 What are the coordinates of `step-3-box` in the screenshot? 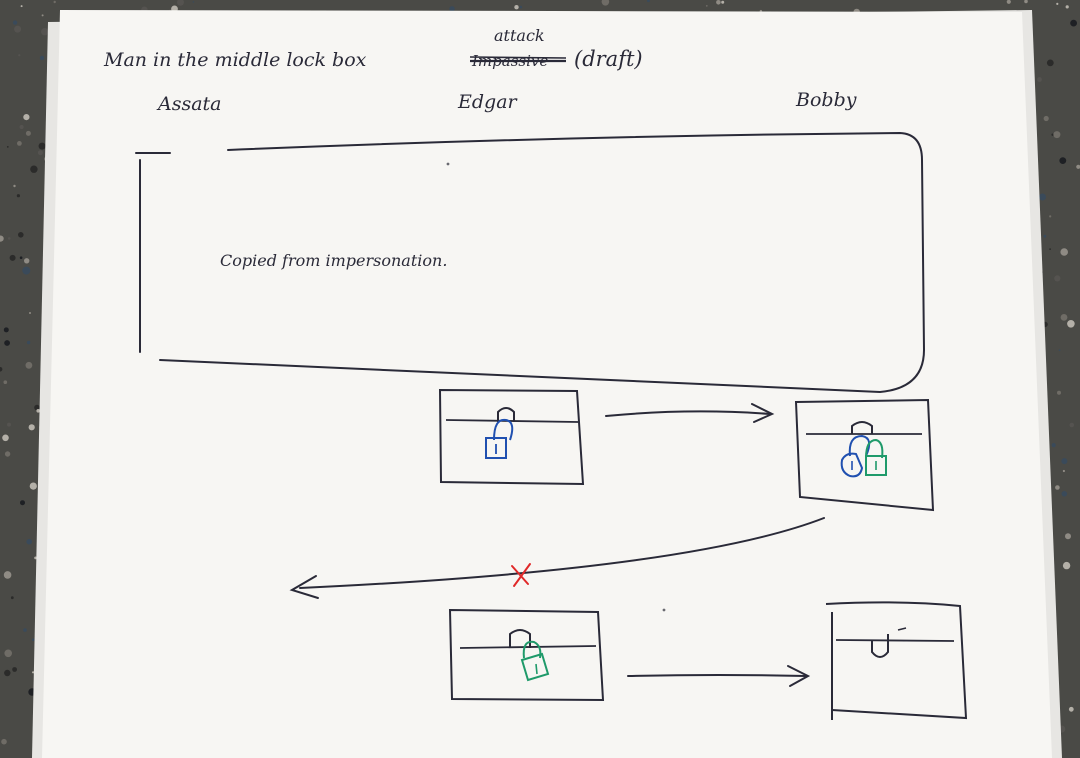 It's located at (526, 655).